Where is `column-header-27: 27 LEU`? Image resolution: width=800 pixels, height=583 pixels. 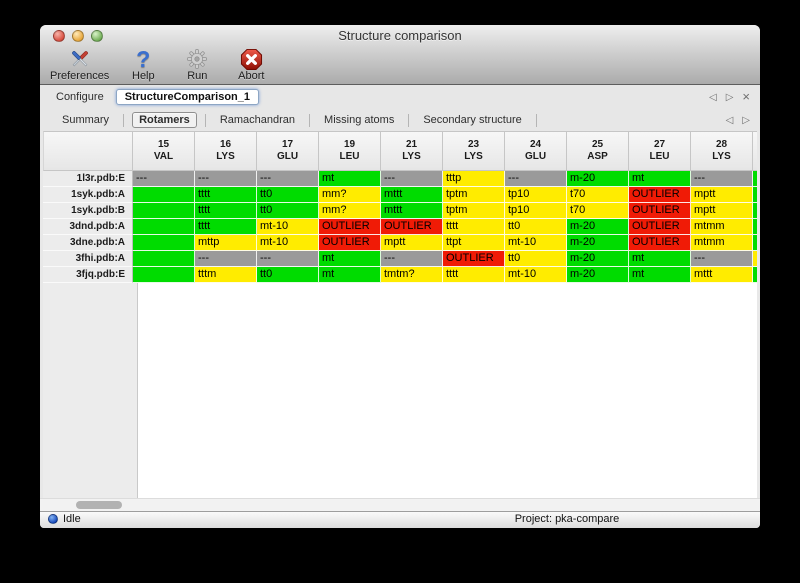
column-header-27: 27 LEU is located at coordinates (660, 151).